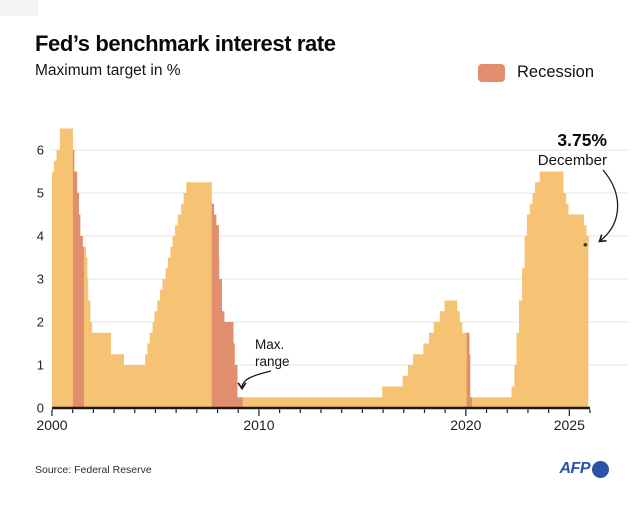 This screenshot has width=640, height=511. I want to click on arrow-to-latest-value, so click(609, 205).